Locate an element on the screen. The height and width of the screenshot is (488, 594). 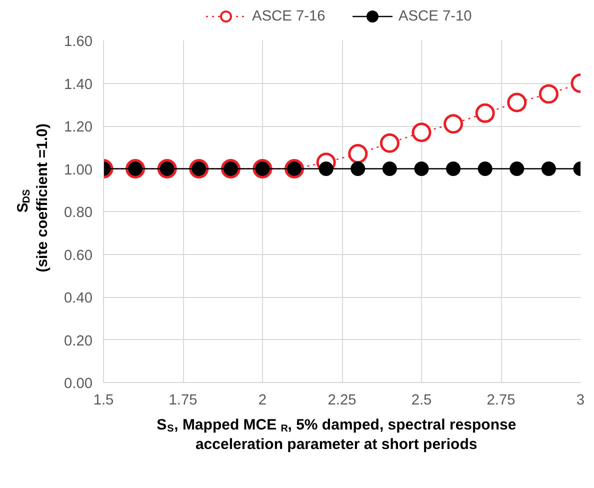
y-tick-label: 0.00 is located at coordinates (78, 384).